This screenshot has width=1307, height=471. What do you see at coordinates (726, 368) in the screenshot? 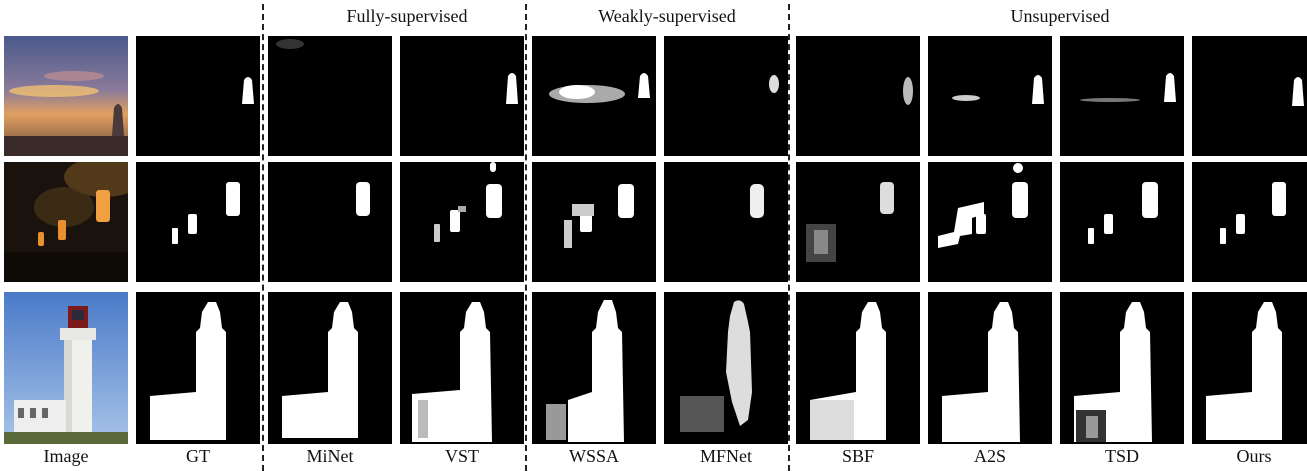
I see `row3-mfnet` at bounding box center [726, 368].